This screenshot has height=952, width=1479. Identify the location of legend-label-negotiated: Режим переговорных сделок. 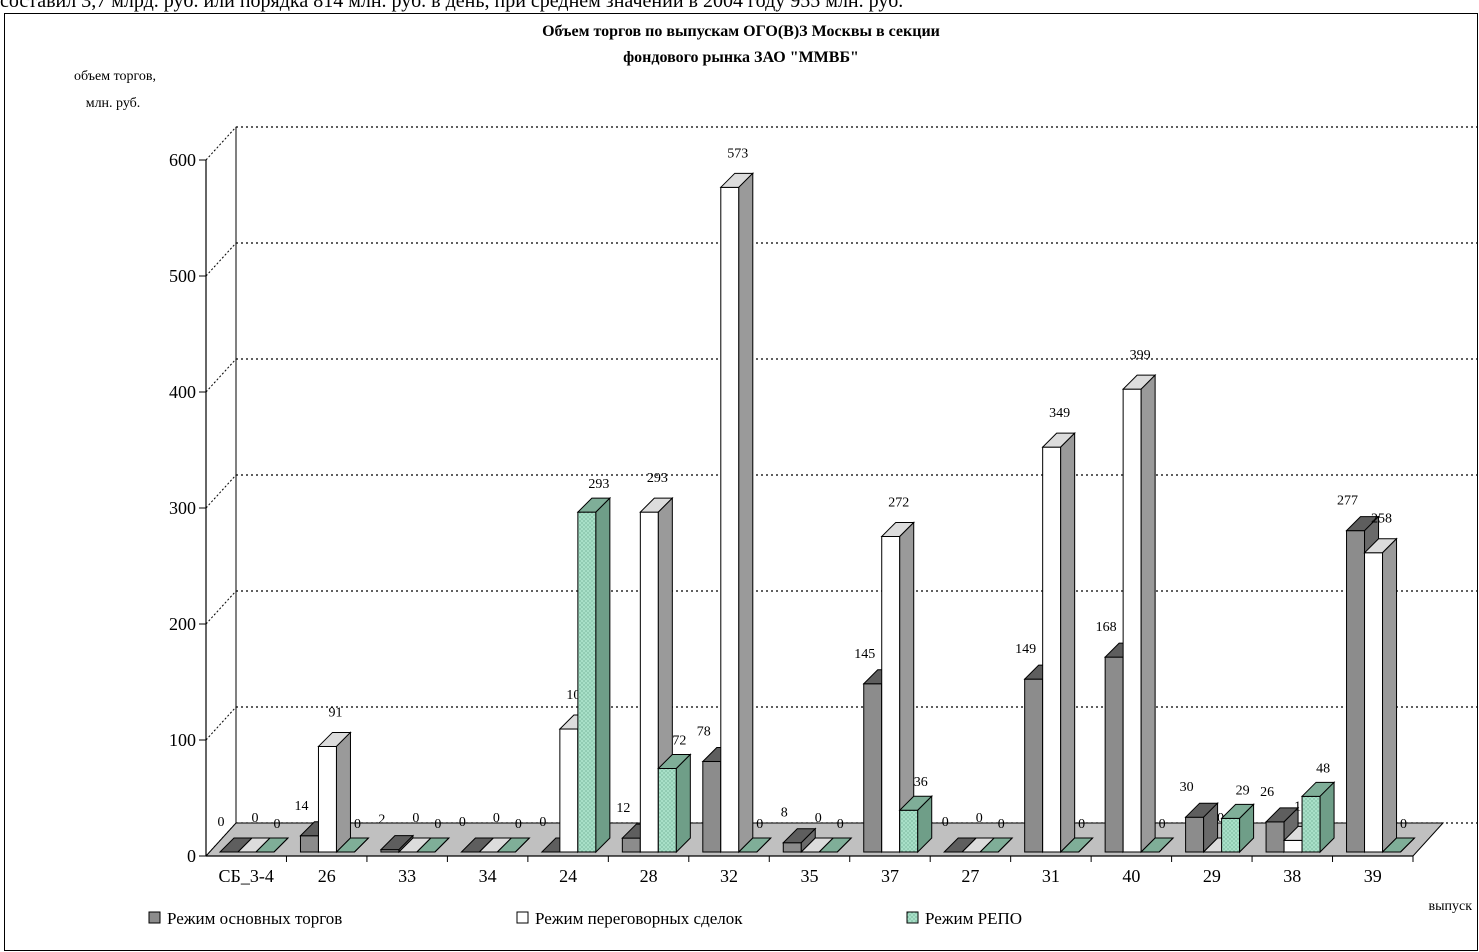
(639, 918).